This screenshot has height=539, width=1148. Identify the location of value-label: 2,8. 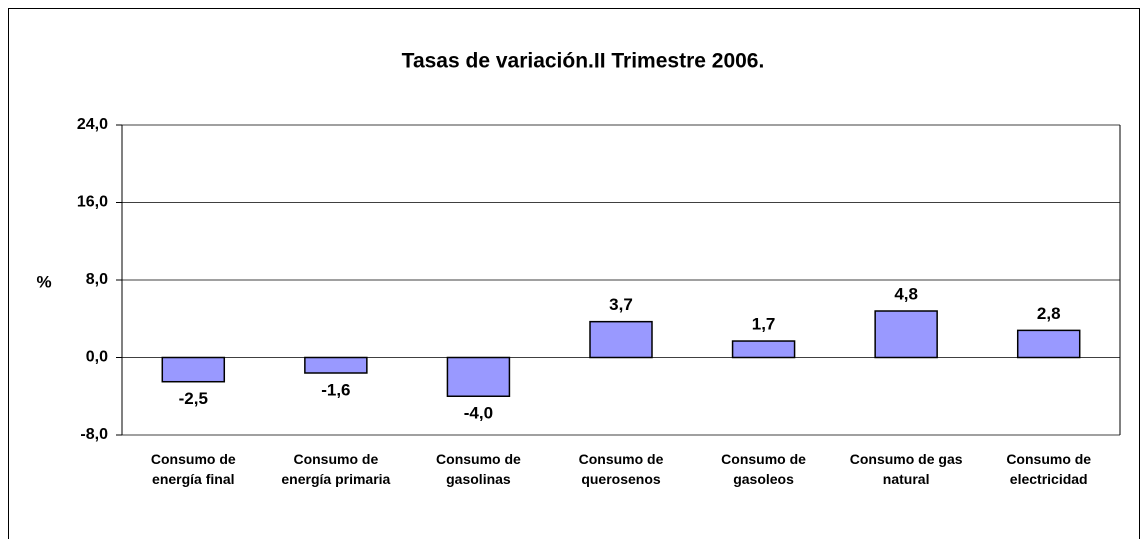
(1049, 313).